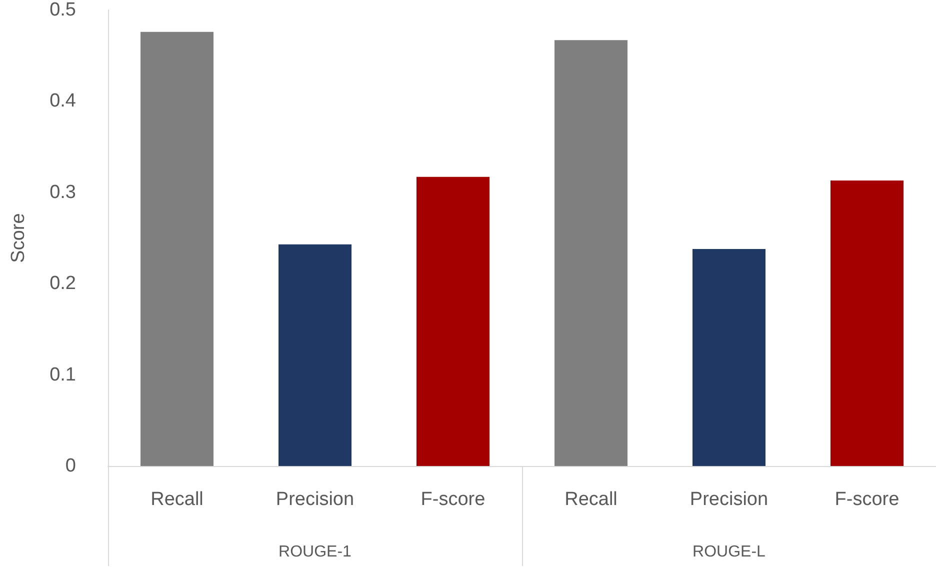 The image size is (936, 567). What do you see at coordinates (63, 192) in the screenshot?
I see `y-tick-label: 0.3` at bounding box center [63, 192].